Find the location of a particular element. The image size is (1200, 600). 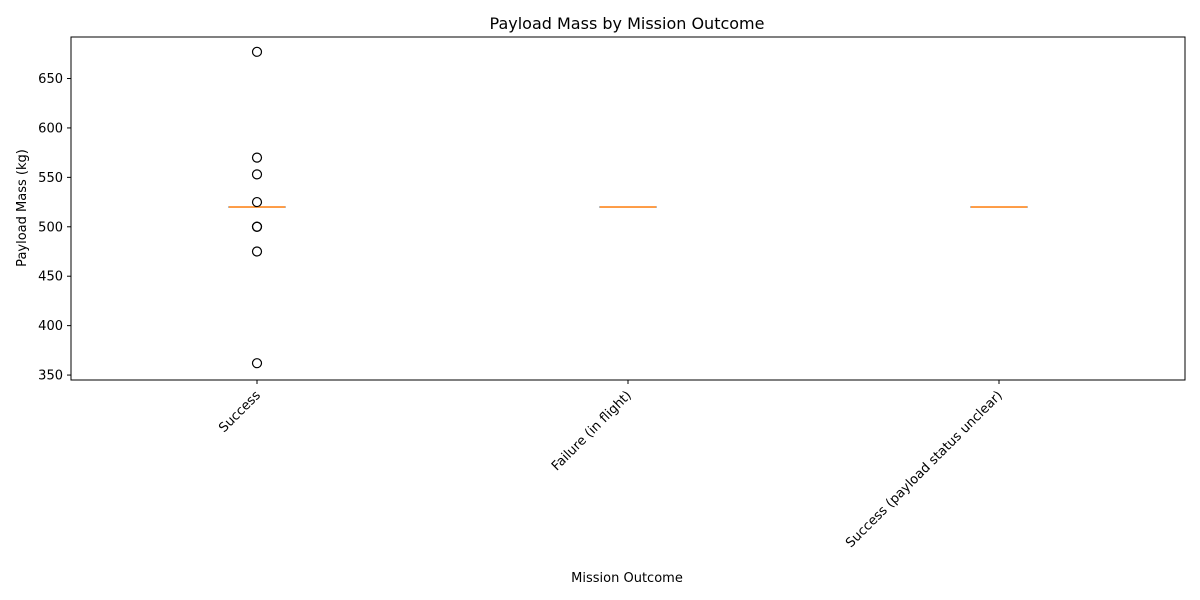

y-tick-label: 650 is located at coordinates (50, 79).